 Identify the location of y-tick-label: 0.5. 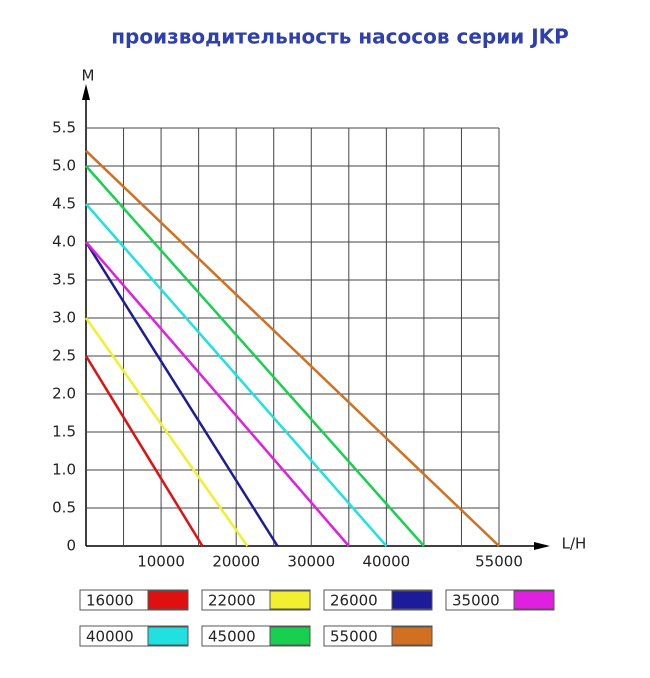
(64, 508).